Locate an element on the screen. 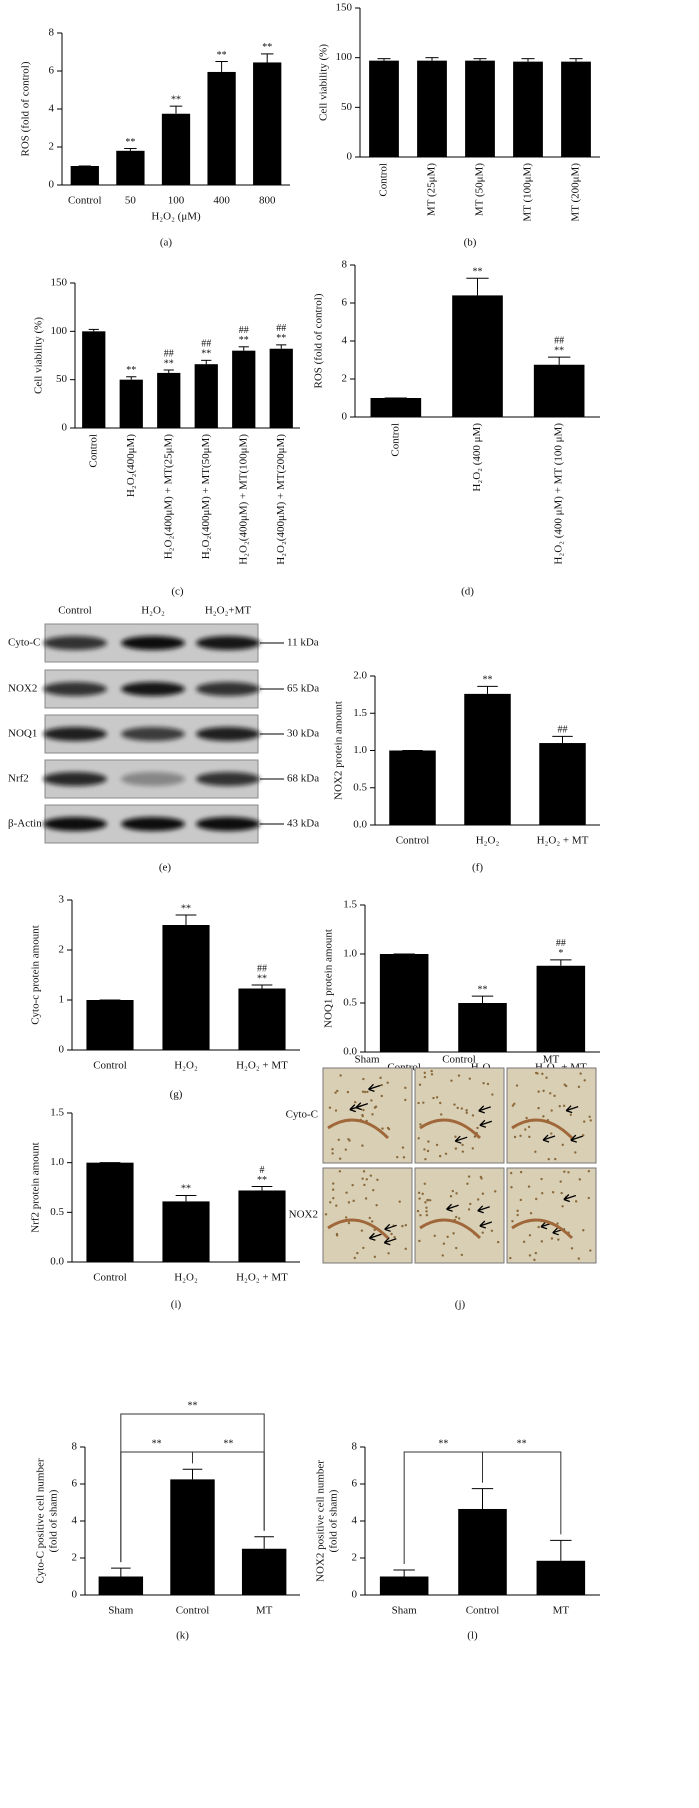 The width and height of the screenshot is (699, 1808). protein-label: NOX2 is located at coordinates (22, 689).